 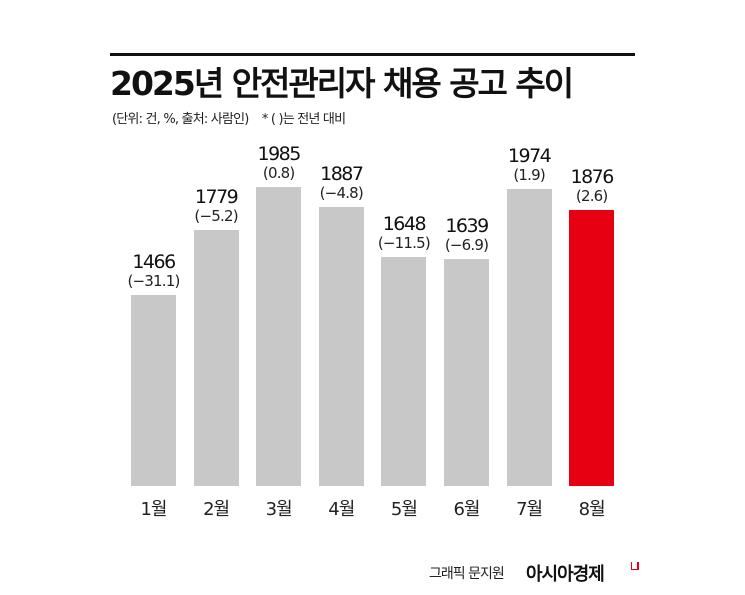 I want to click on bar-value-label: 1648, so click(x=404, y=224).